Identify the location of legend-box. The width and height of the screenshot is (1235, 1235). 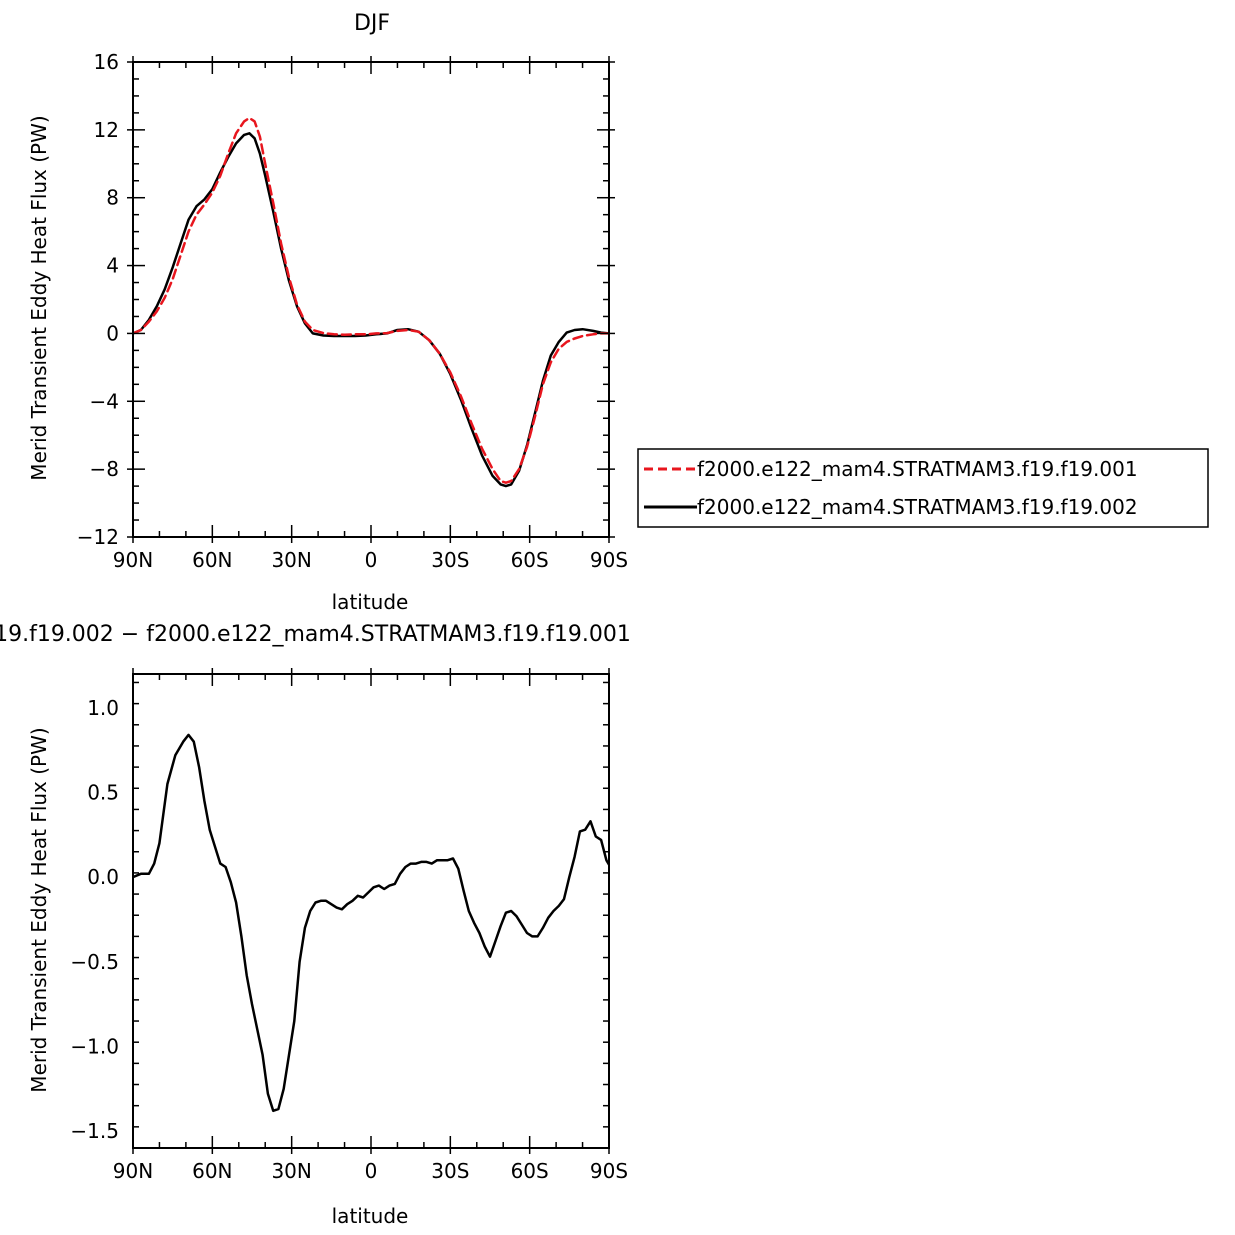
(923, 488).